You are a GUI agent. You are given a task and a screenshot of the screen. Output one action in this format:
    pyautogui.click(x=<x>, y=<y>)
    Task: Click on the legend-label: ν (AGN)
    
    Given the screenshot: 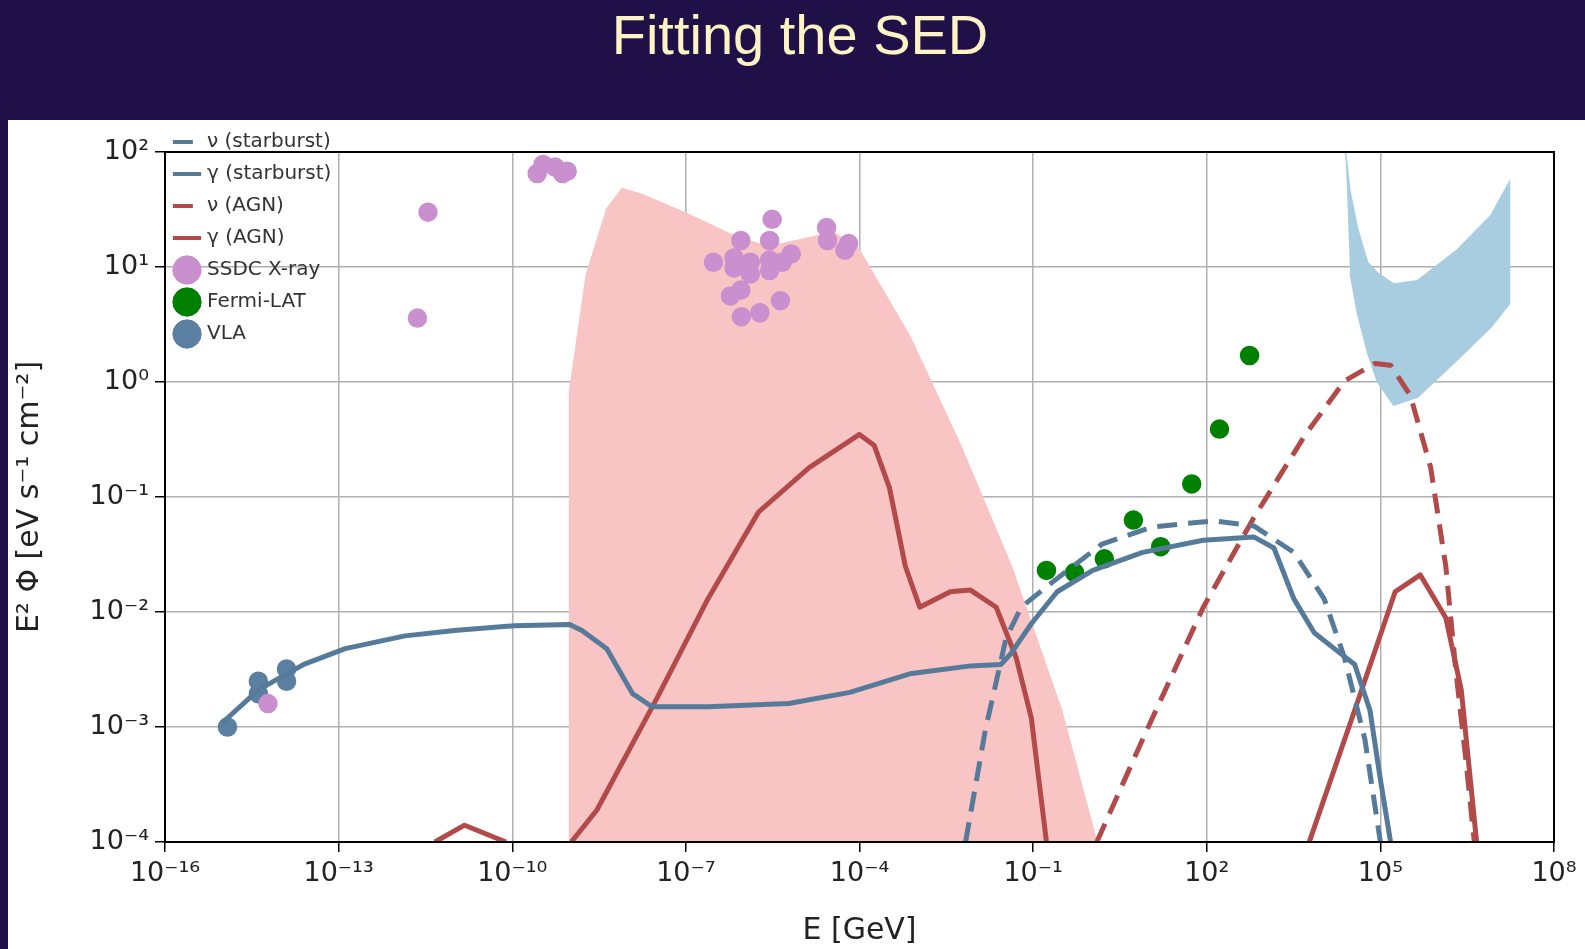 What is the action you would take?
    pyautogui.click(x=245, y=204)
    